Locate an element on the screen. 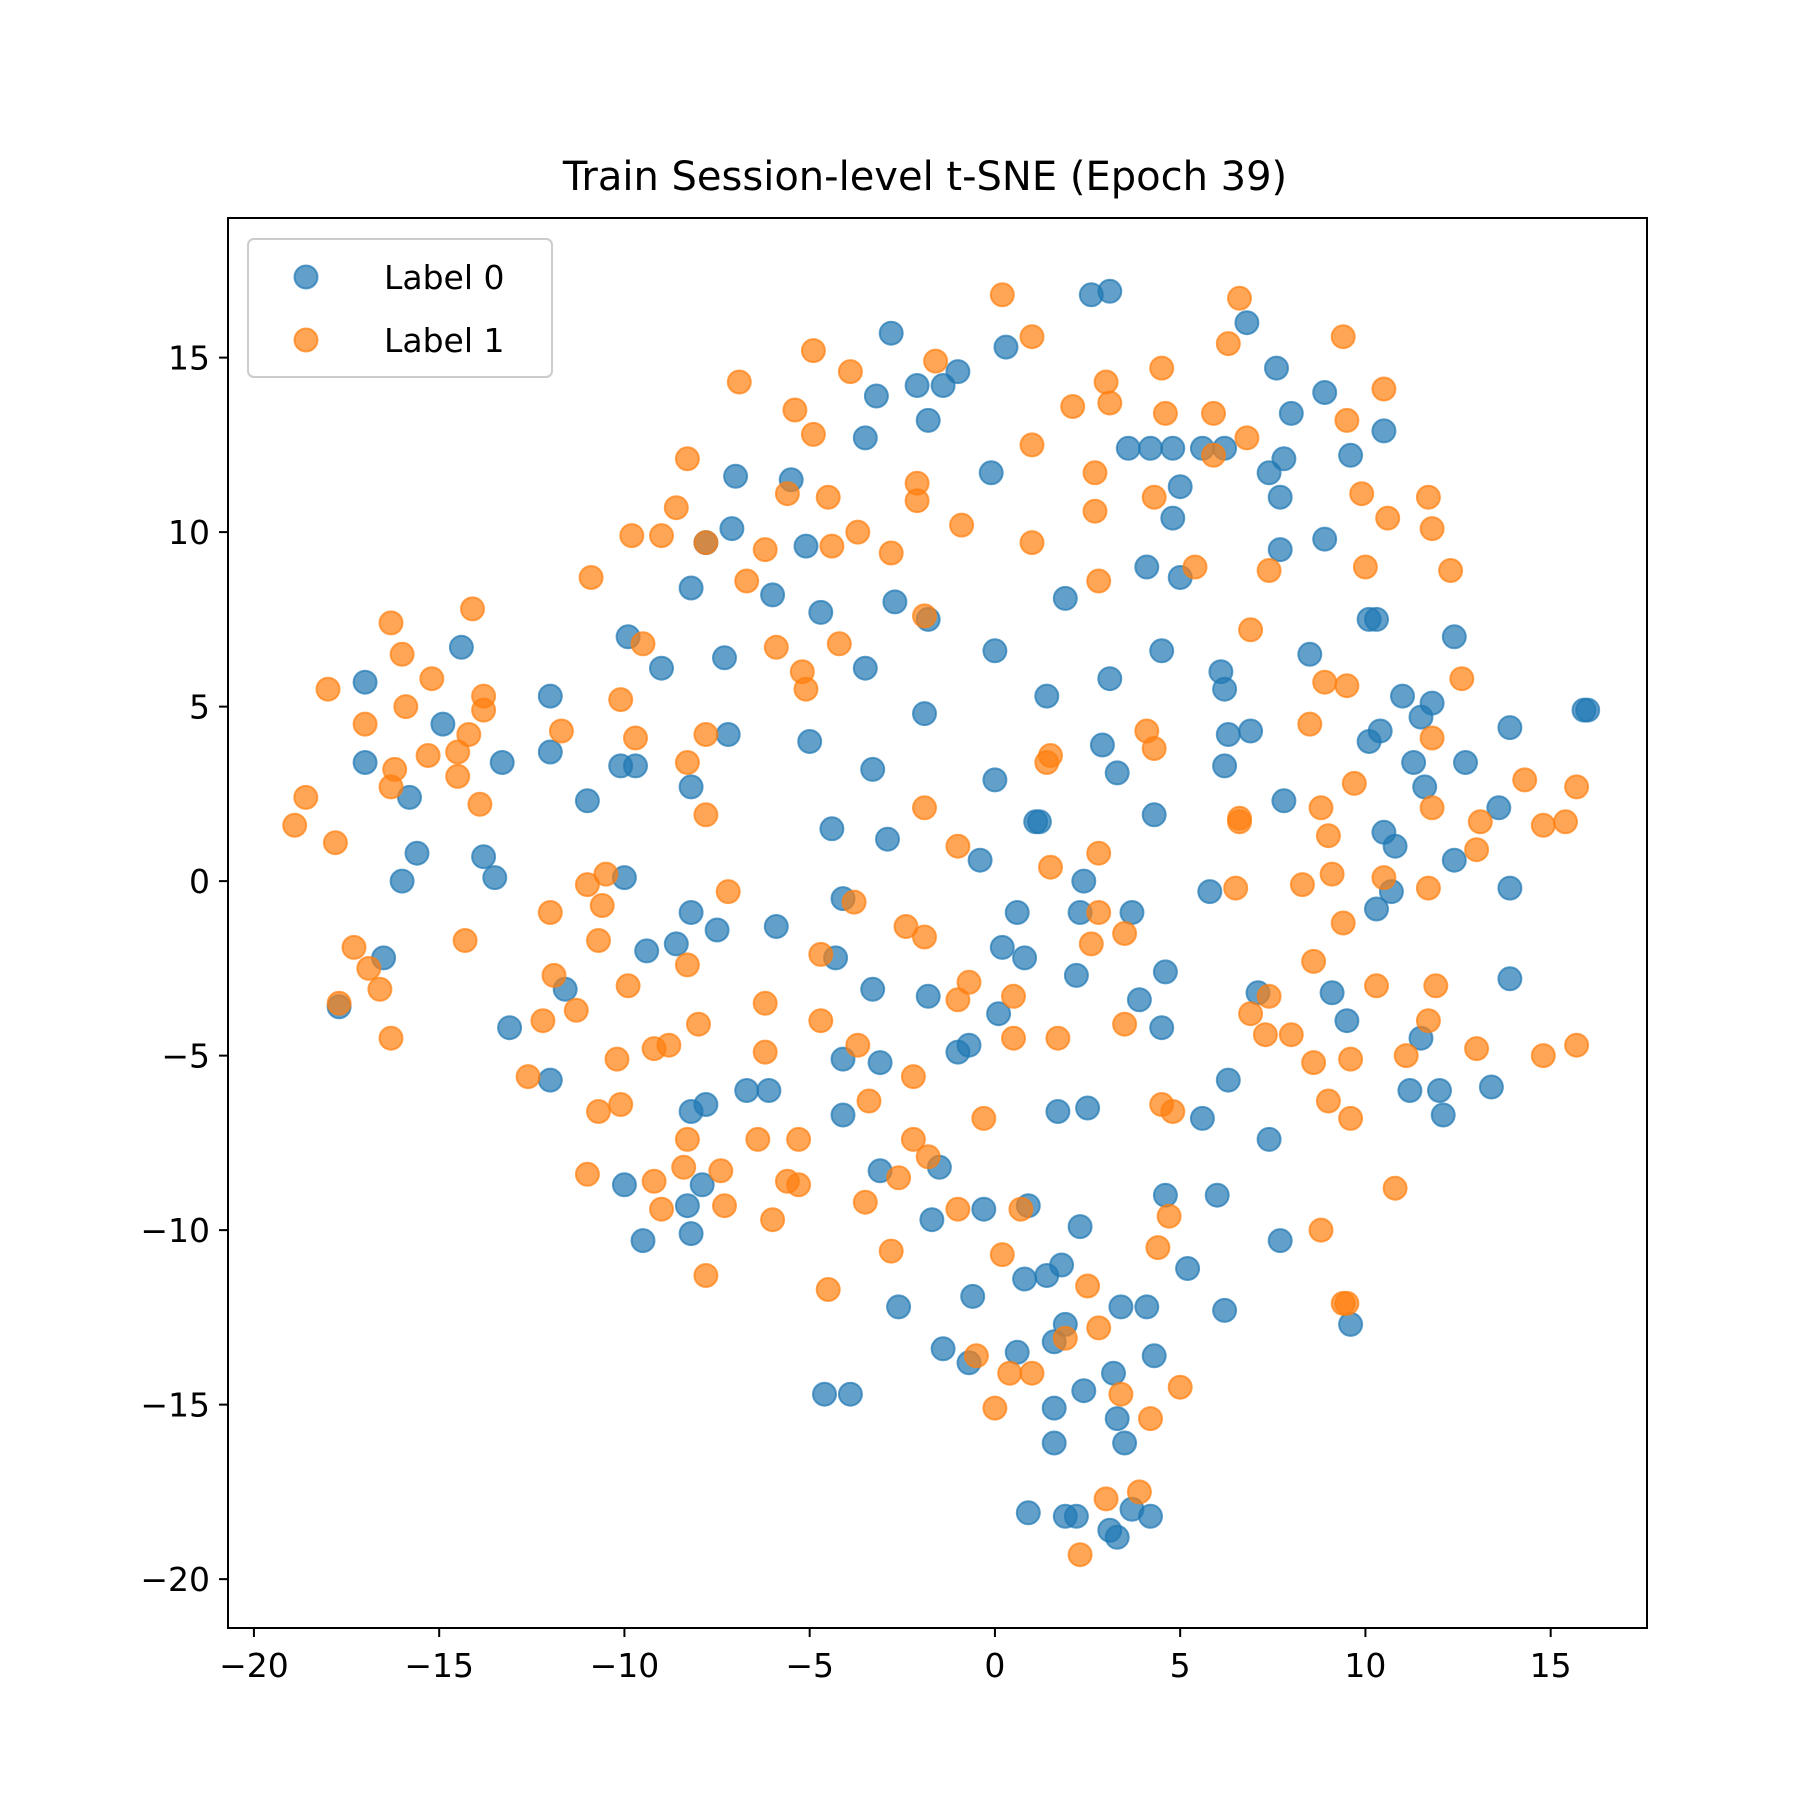  x-tick-label: −15 is located at coordinates (439, 1665).